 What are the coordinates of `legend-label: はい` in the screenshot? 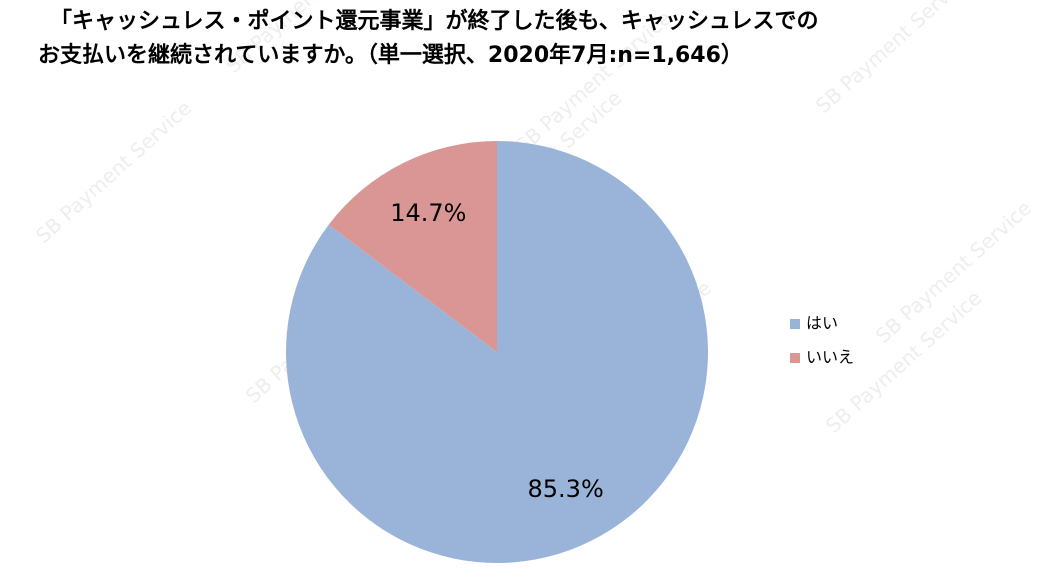 It's located at (822, 323).